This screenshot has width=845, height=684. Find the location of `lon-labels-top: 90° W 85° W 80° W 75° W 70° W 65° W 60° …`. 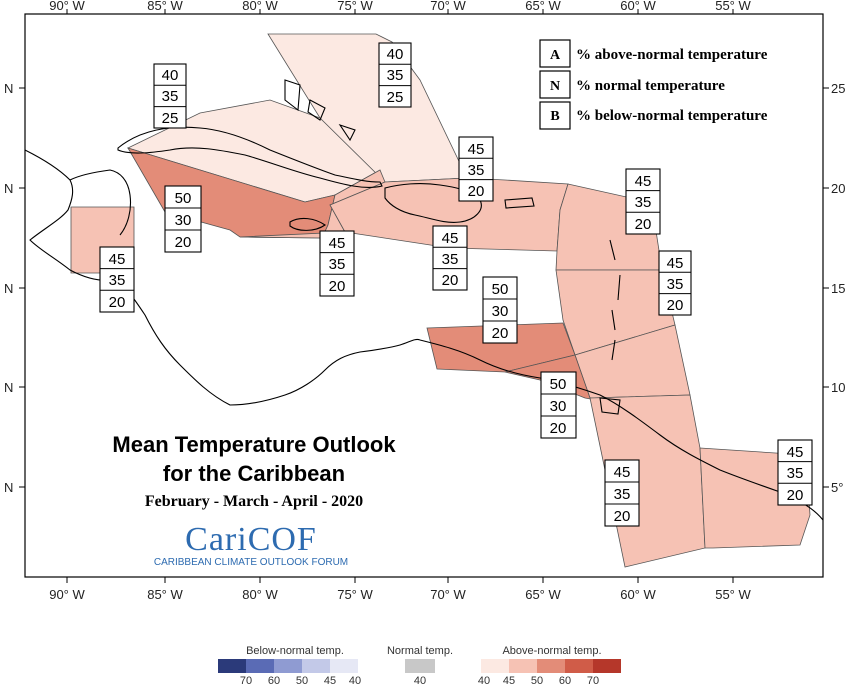

lon-labels-top: 90° W 85° W 80° W 75° W 70° W 65° W 60° … is located at coordinates (400, 6).